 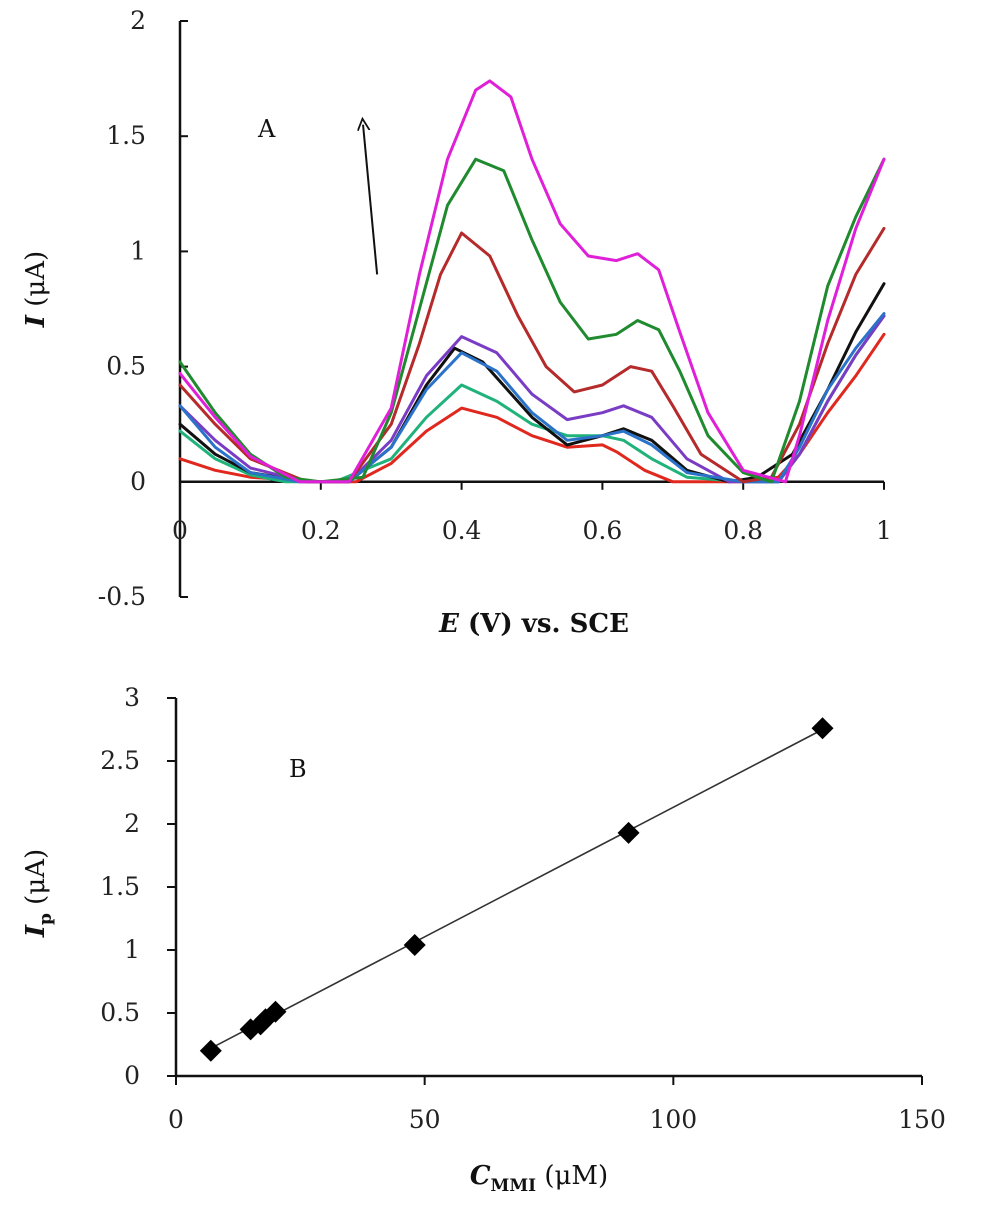 I want to click on y-tick-label: 2.5, so click(x=120, y=760).